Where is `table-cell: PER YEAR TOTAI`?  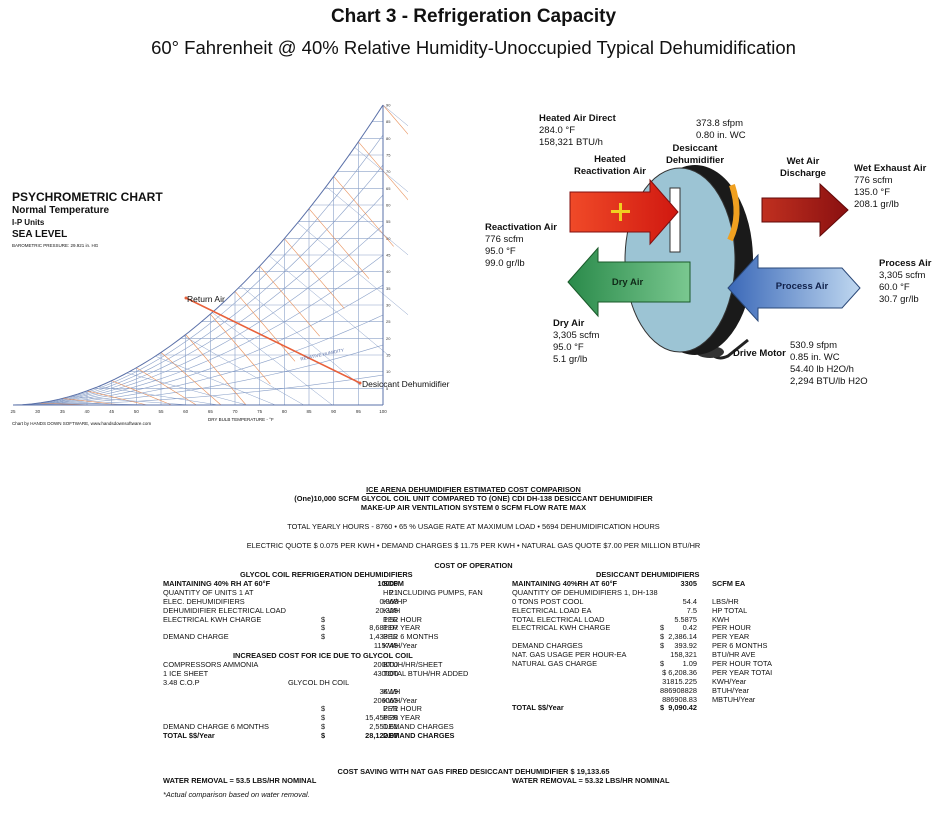
table-cell: PER YEAR TOTAI is located at coordinates (742, 672).